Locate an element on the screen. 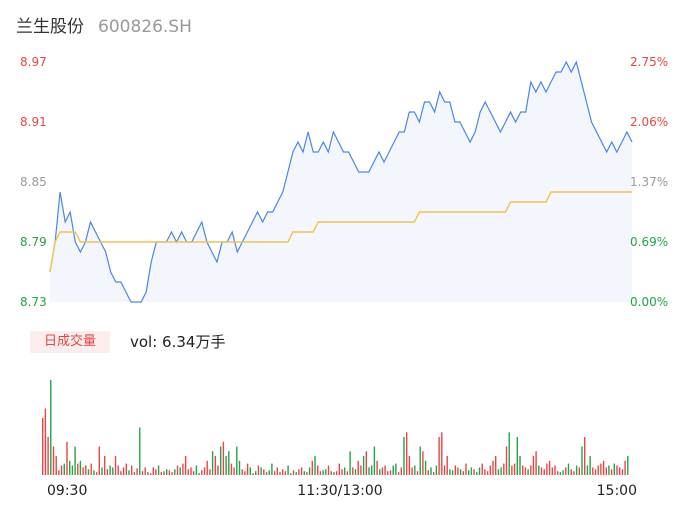  stock-code: 600826.SH is located at coordinates (145, 27).